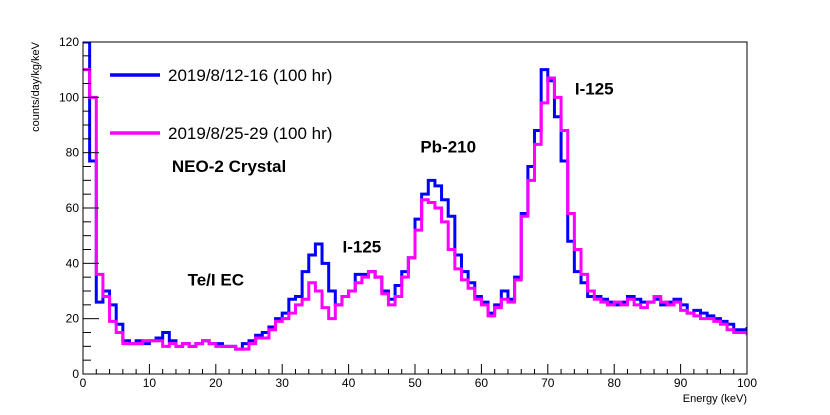 The width and height of the screenshot is (830, 415). I want to click on annotation-label: Te/I EC, so click(216, 279).